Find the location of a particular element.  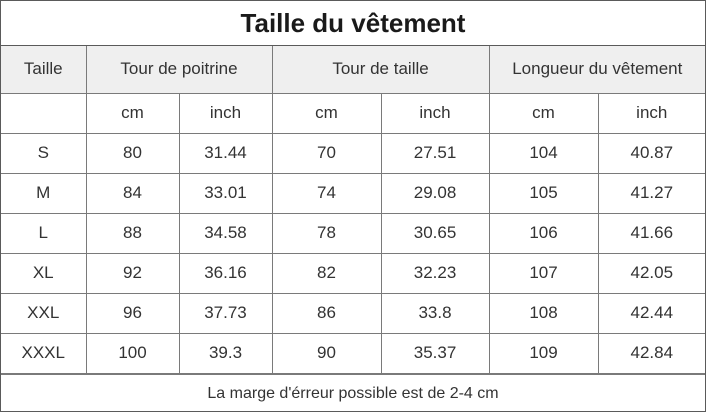

unit-chest-inch: inch is located at coordinates (225, 113).